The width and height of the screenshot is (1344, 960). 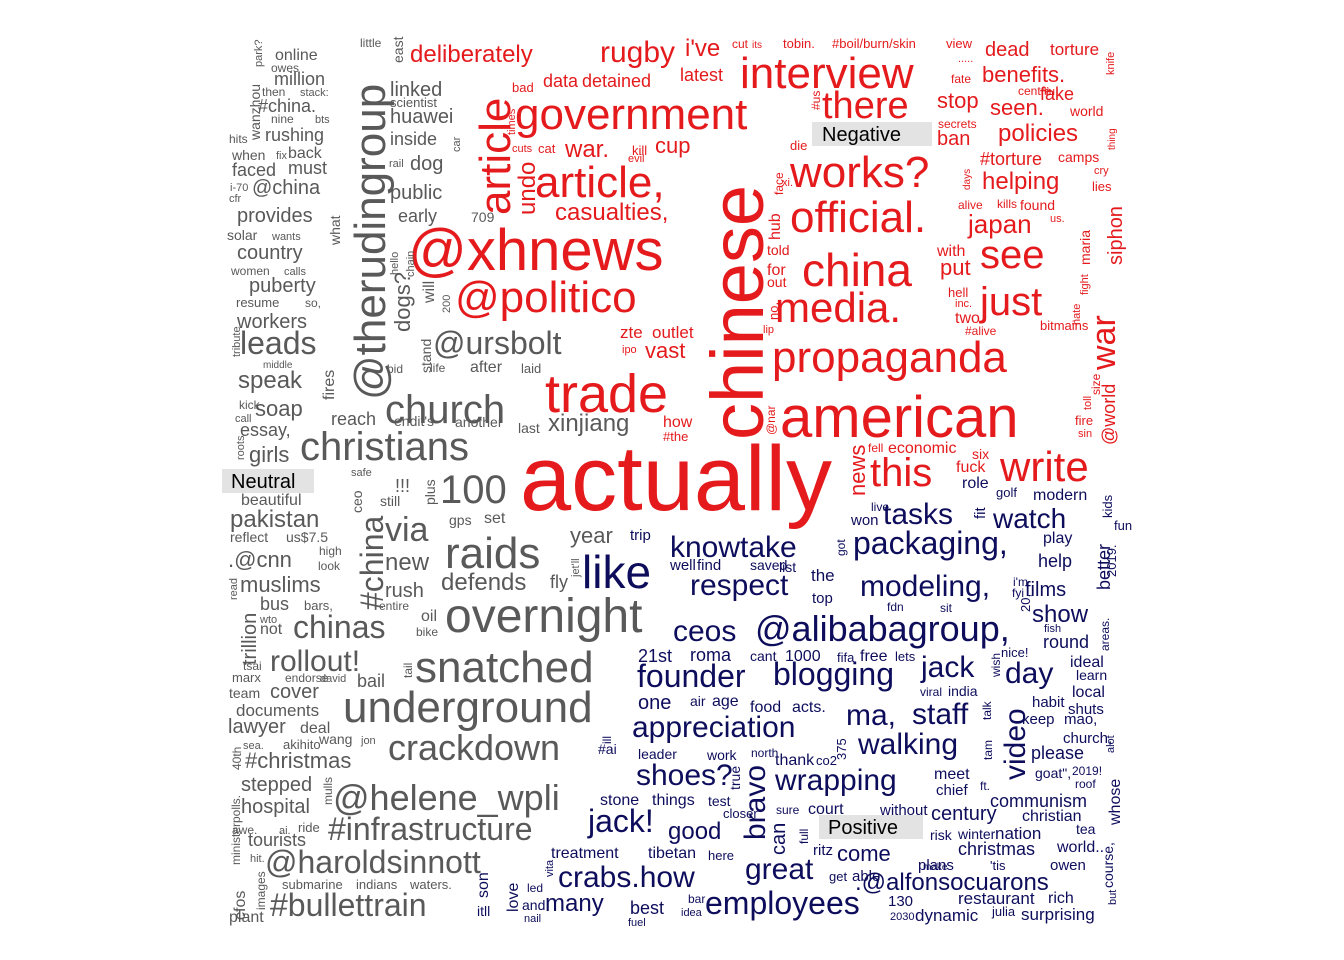 I want to click on neutral-word-faced: faced, so click(x=254, y=170).